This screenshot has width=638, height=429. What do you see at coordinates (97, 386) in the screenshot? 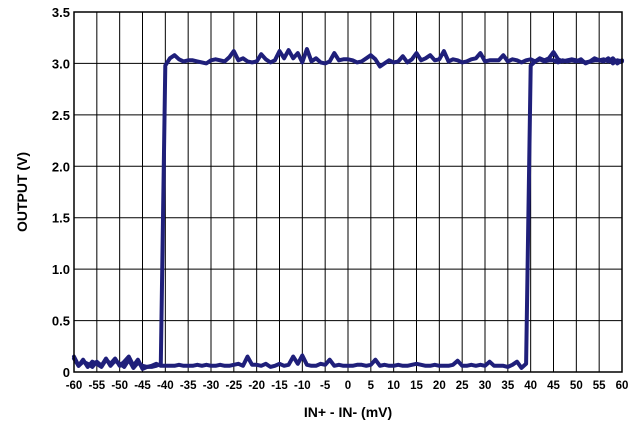
I see `x-tick-label: -55` at bounding box center [97, 386].